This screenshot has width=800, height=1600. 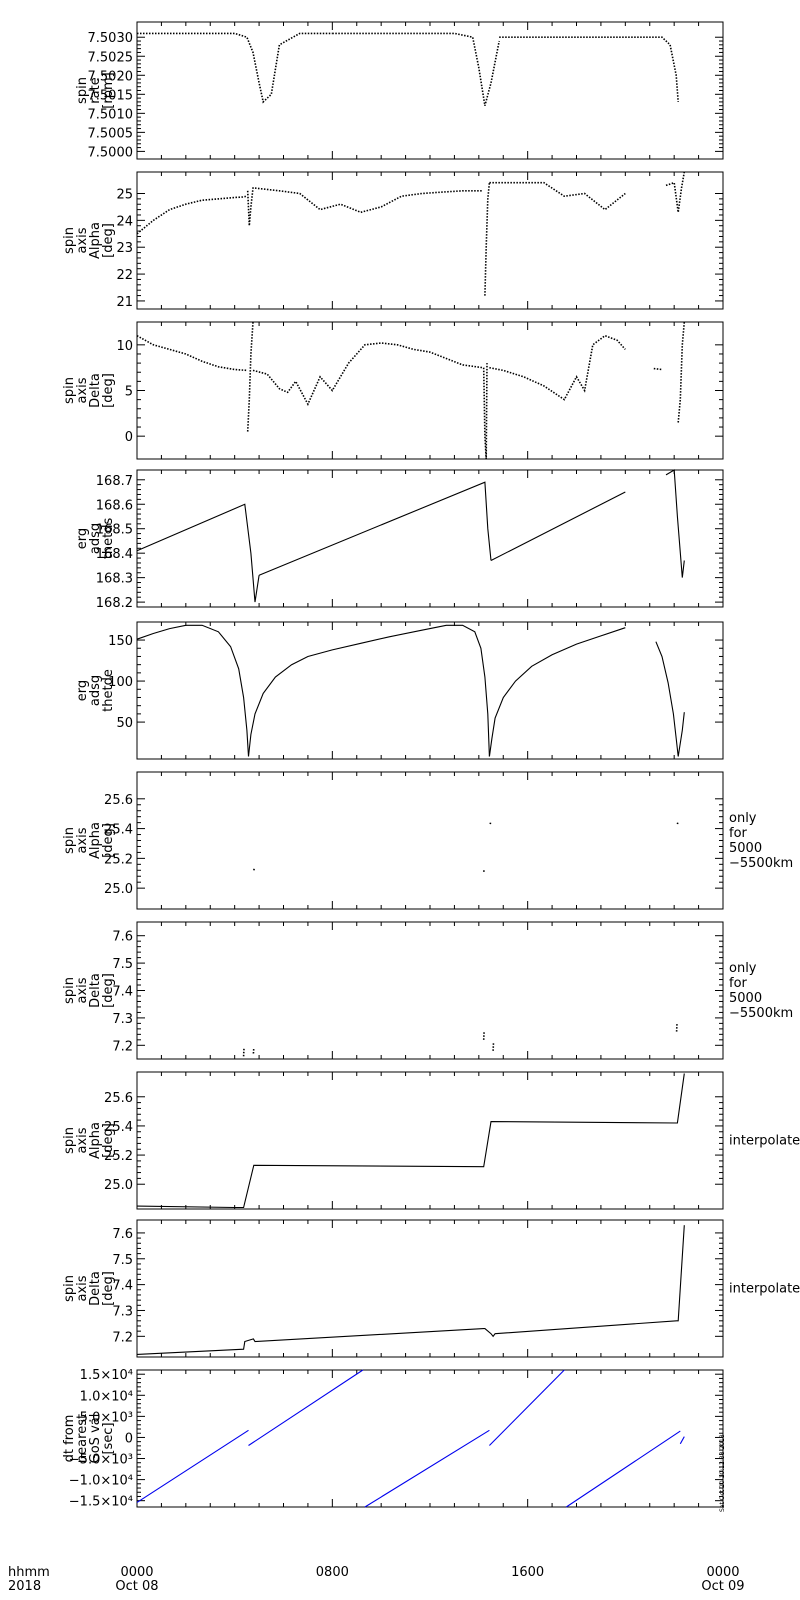 What do you see at coordinates (111, 57) in the screenshot?
I see `y-tick-label: 7.5025` at bounding box center [111, 57].